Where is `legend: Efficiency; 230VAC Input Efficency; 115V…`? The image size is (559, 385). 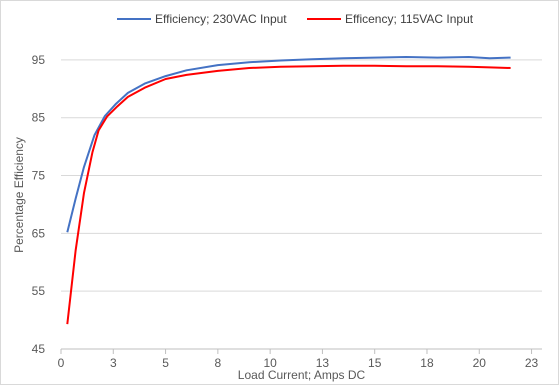
legend: Efficiency; 230VAC Input Efficency; 115V… is located at coordinates (295, 19).